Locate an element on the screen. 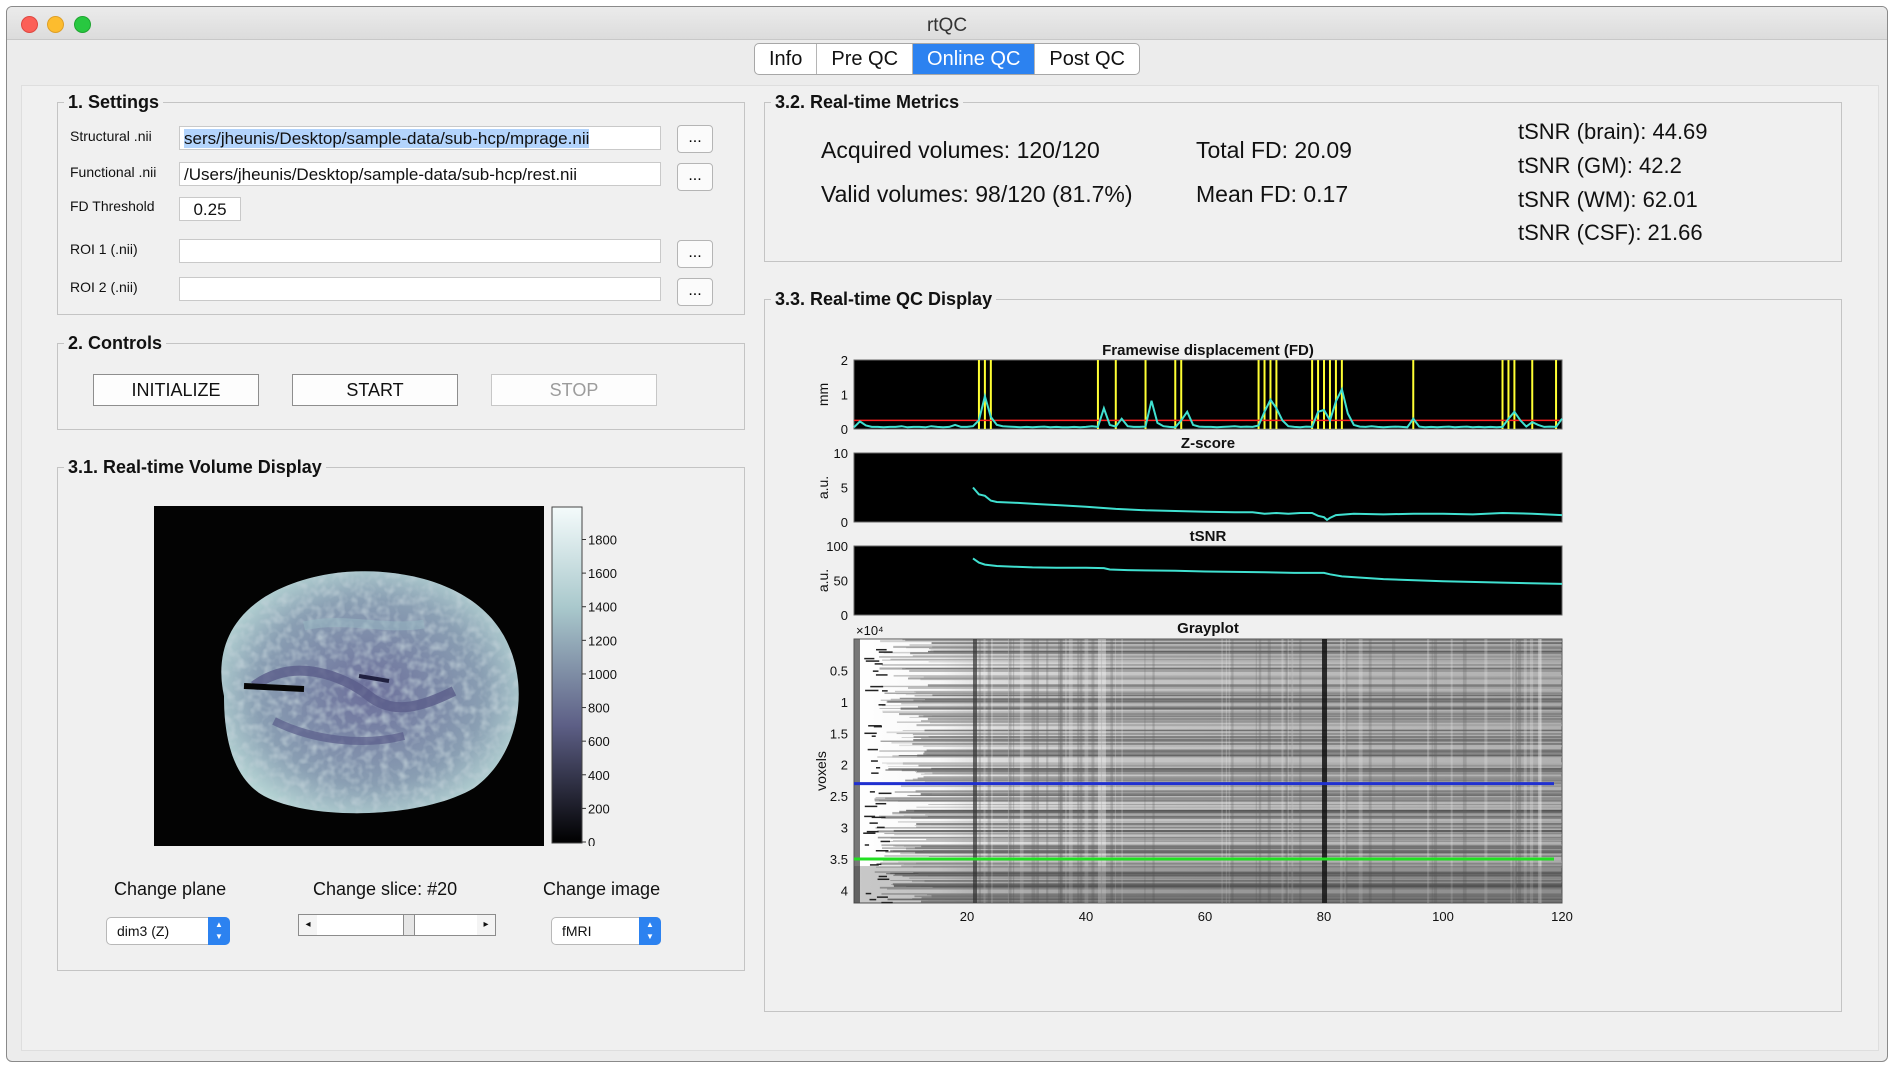 This screenshot has width=1898, height=1070. change-slice-label: Change slice: #20 is located at coordinates (385, 889).